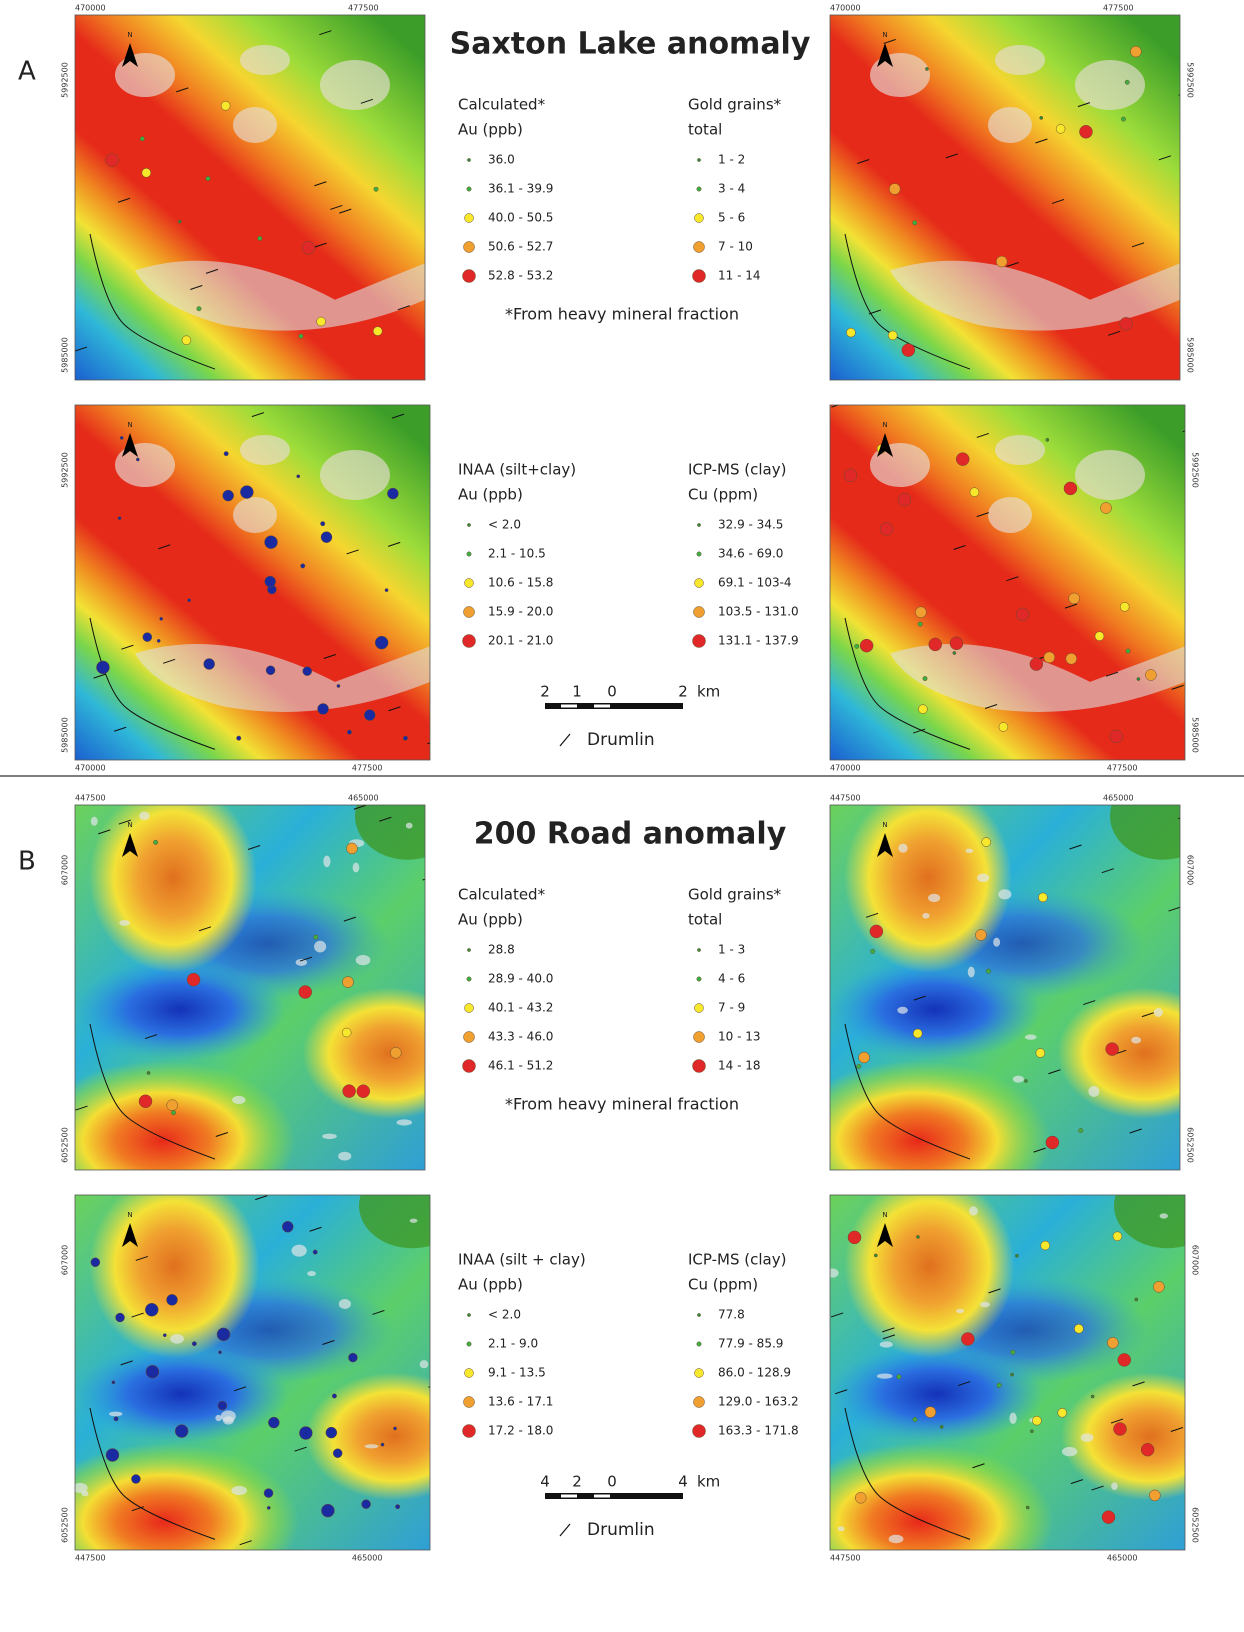 The image size is (1244, 1632). What do you see at coordinates (737, 1260) in the screenshot?
I see `legend-header: ICP-MS (clay)` at bounding box center [737, 1260].